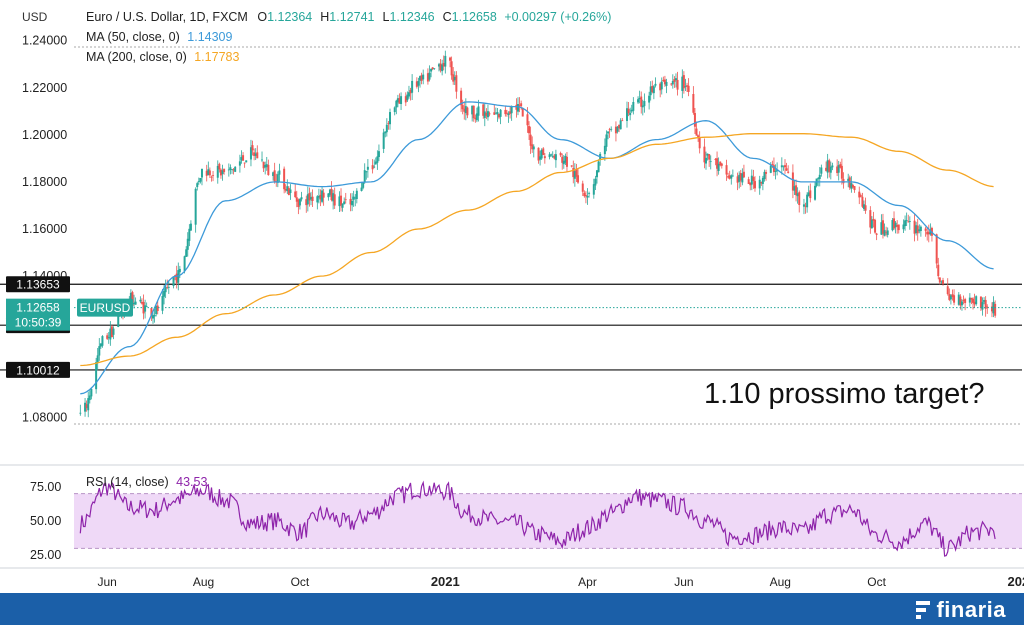 This screenshot has height=625, width=1024. What do you see at coordinates (38, 284) in the screenshot?
I see `level-tag` at bounding box center [38, 284].